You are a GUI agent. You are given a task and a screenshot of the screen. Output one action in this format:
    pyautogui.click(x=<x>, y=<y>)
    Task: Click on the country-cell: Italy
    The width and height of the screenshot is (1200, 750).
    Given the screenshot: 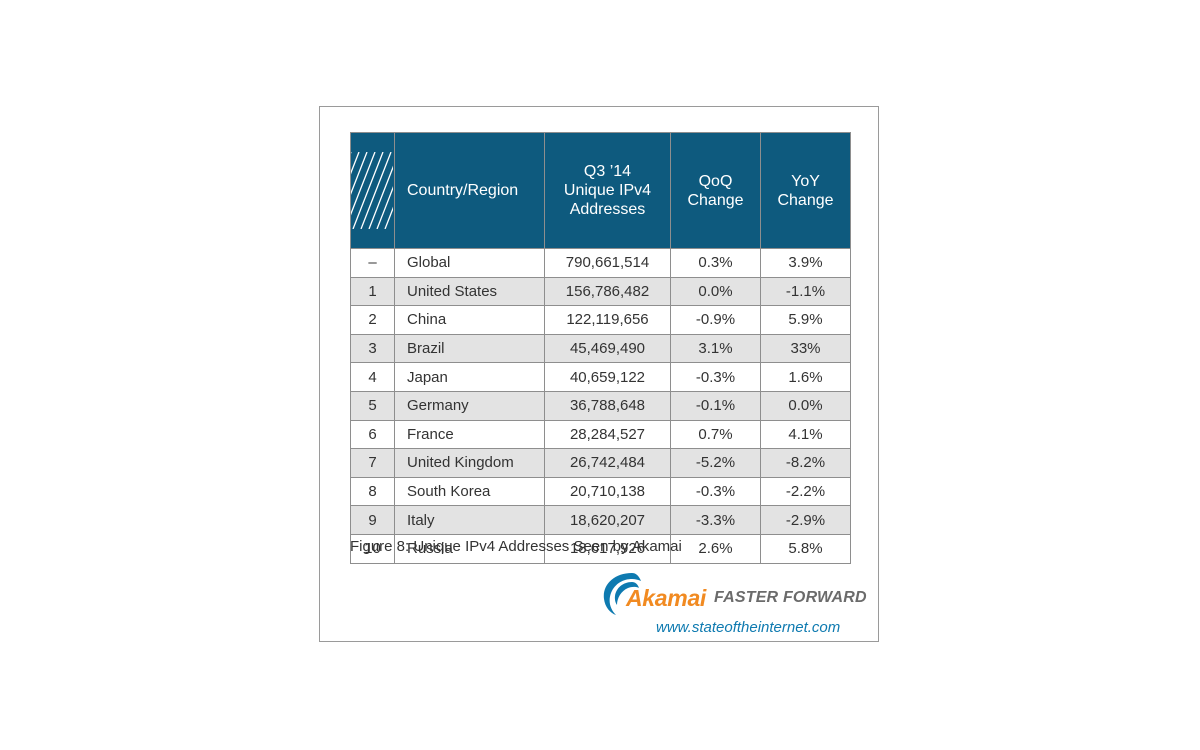 What is the action you would take?
    pyautogui.click(x=469, y=520)
    